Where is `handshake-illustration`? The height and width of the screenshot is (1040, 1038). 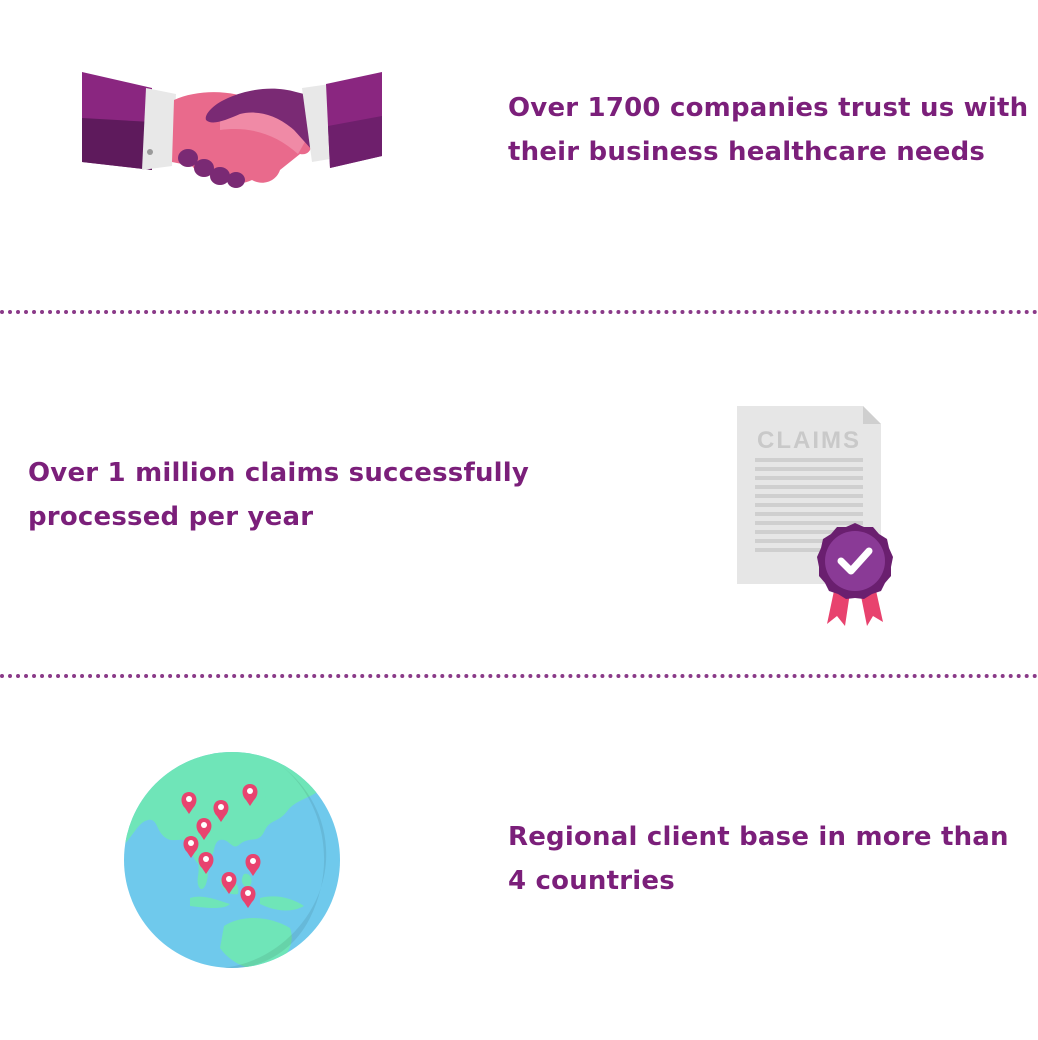 handshake-illustration is located at coordinates (232, 132).